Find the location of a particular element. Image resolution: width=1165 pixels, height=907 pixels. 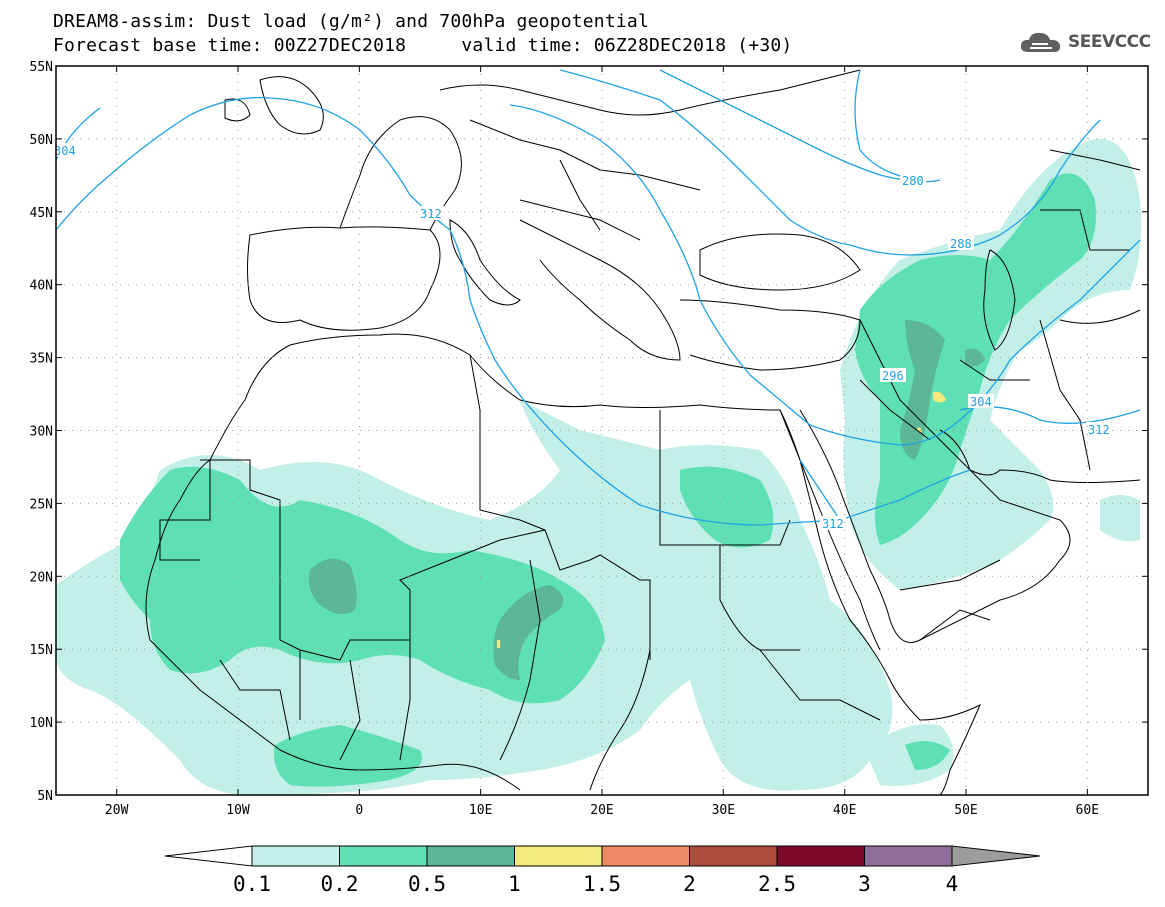

lat-label: 30N is located at coordinates (41, 432).